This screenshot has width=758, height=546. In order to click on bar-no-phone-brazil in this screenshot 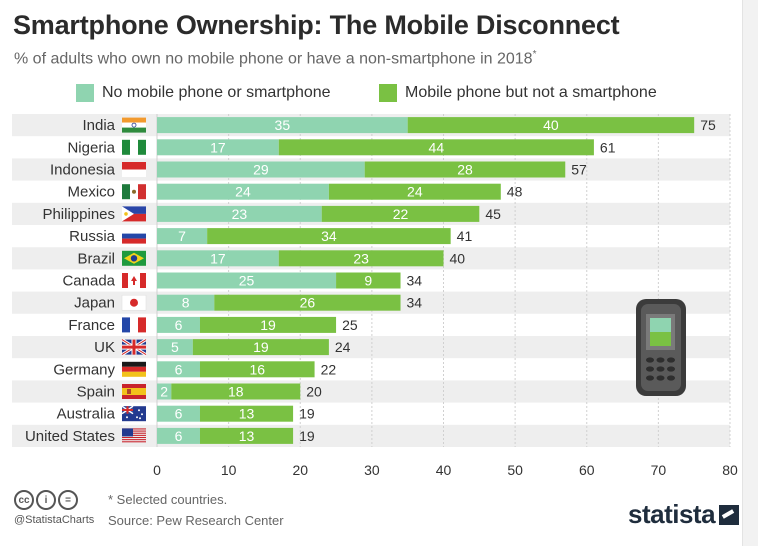, I will do `click(218, 258)`.